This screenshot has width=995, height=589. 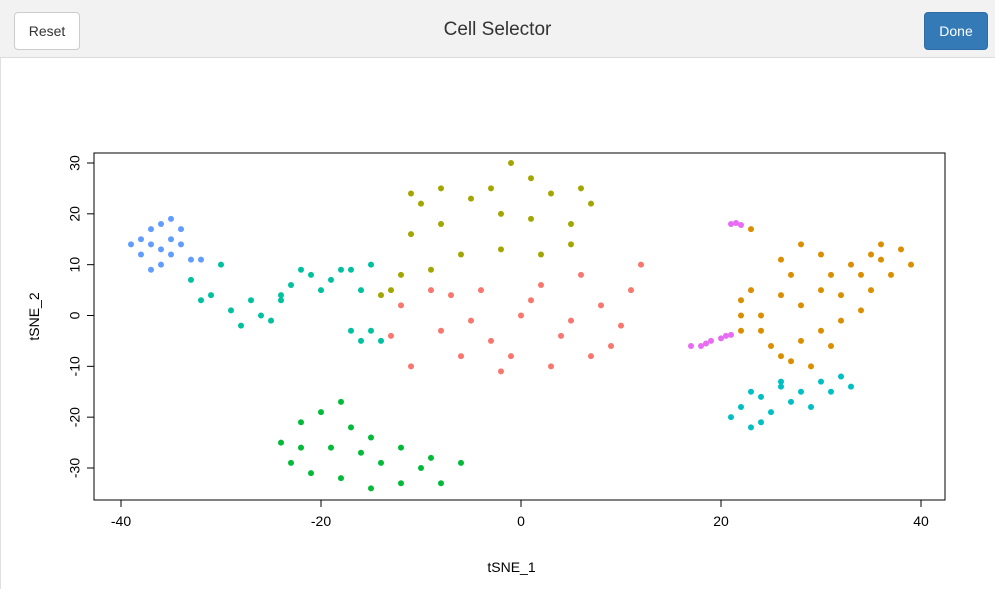 What do you see at coordinates (121, 521) in the screenshot?
I see `x-tick-label: -40` at bounding box center [121, 521].